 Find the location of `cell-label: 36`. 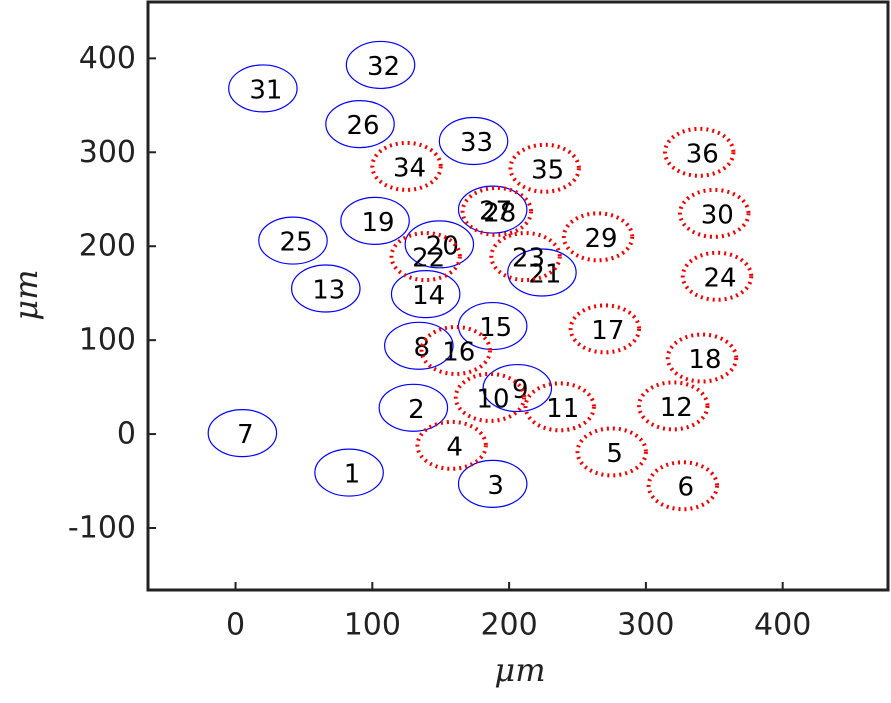

cell-label: 36 is located at coordinates (702, 154).